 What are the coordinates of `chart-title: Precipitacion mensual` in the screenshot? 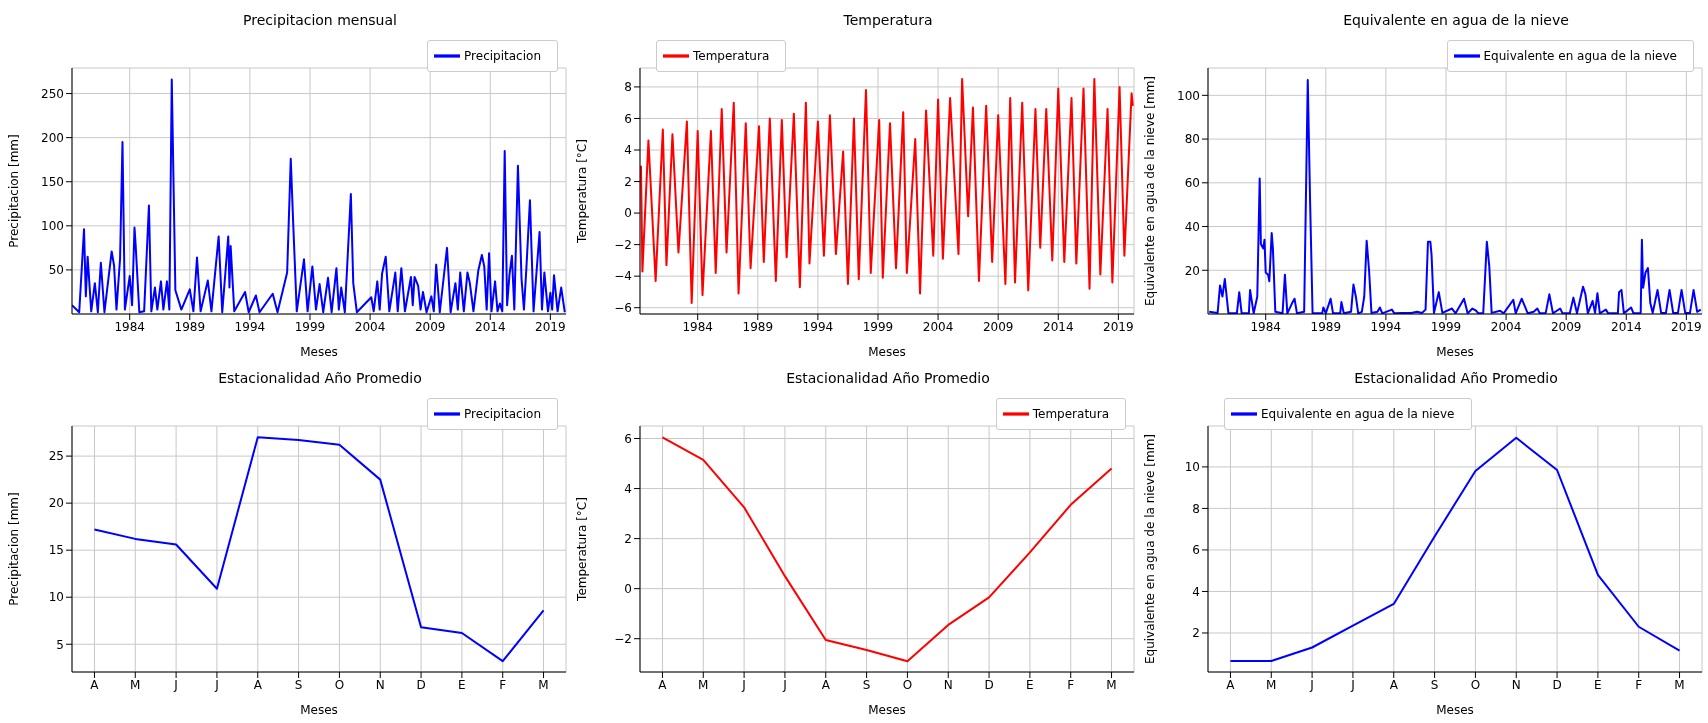 It's located at (320, 20).